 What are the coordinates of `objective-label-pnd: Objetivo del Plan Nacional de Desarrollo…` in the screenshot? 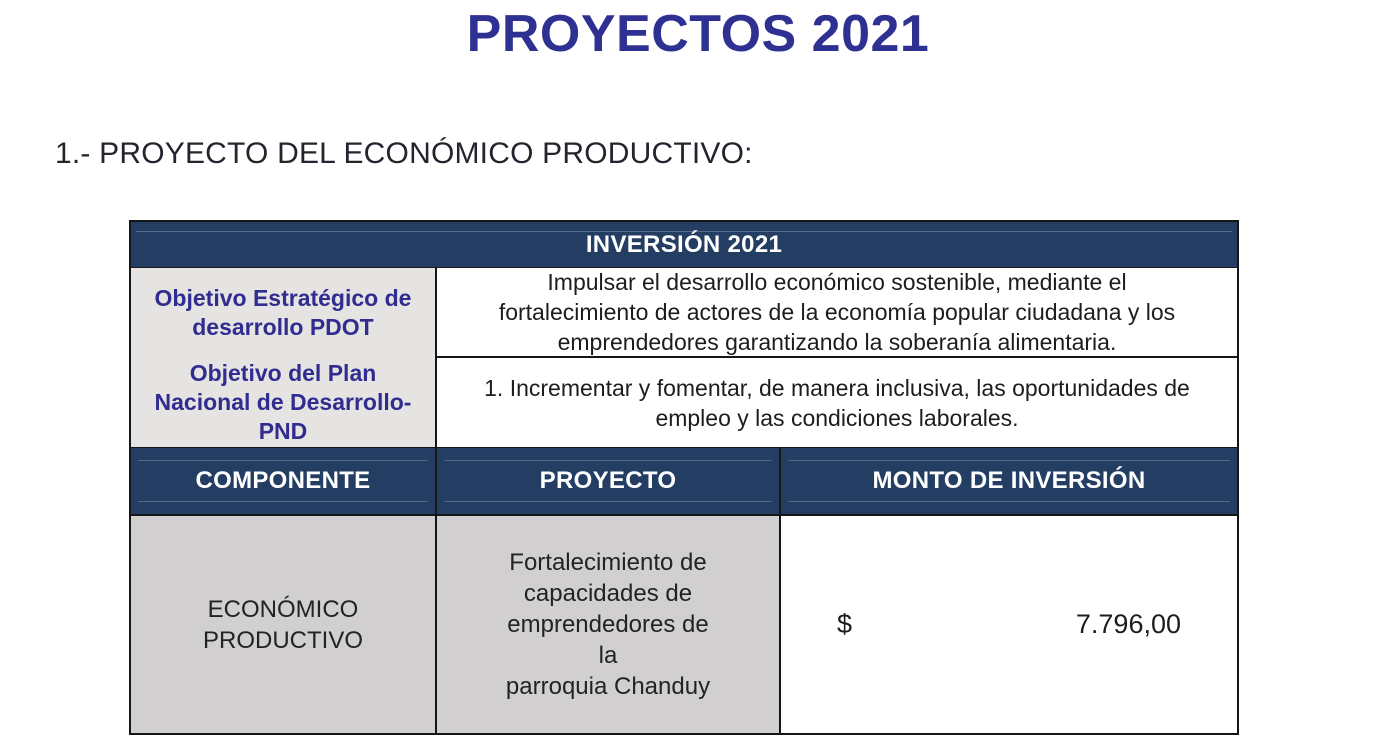 It's located at (283, 401).